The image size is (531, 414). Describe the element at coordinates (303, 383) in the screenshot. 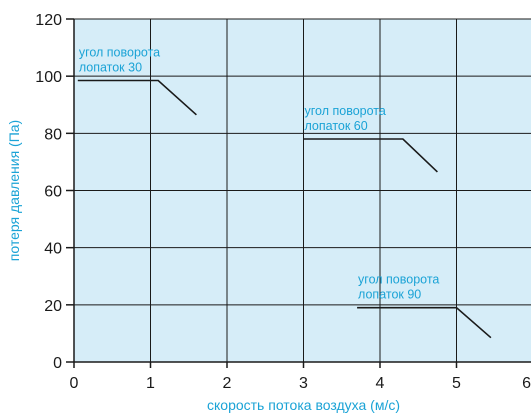

I see `x-tick-label: 3` at that location.